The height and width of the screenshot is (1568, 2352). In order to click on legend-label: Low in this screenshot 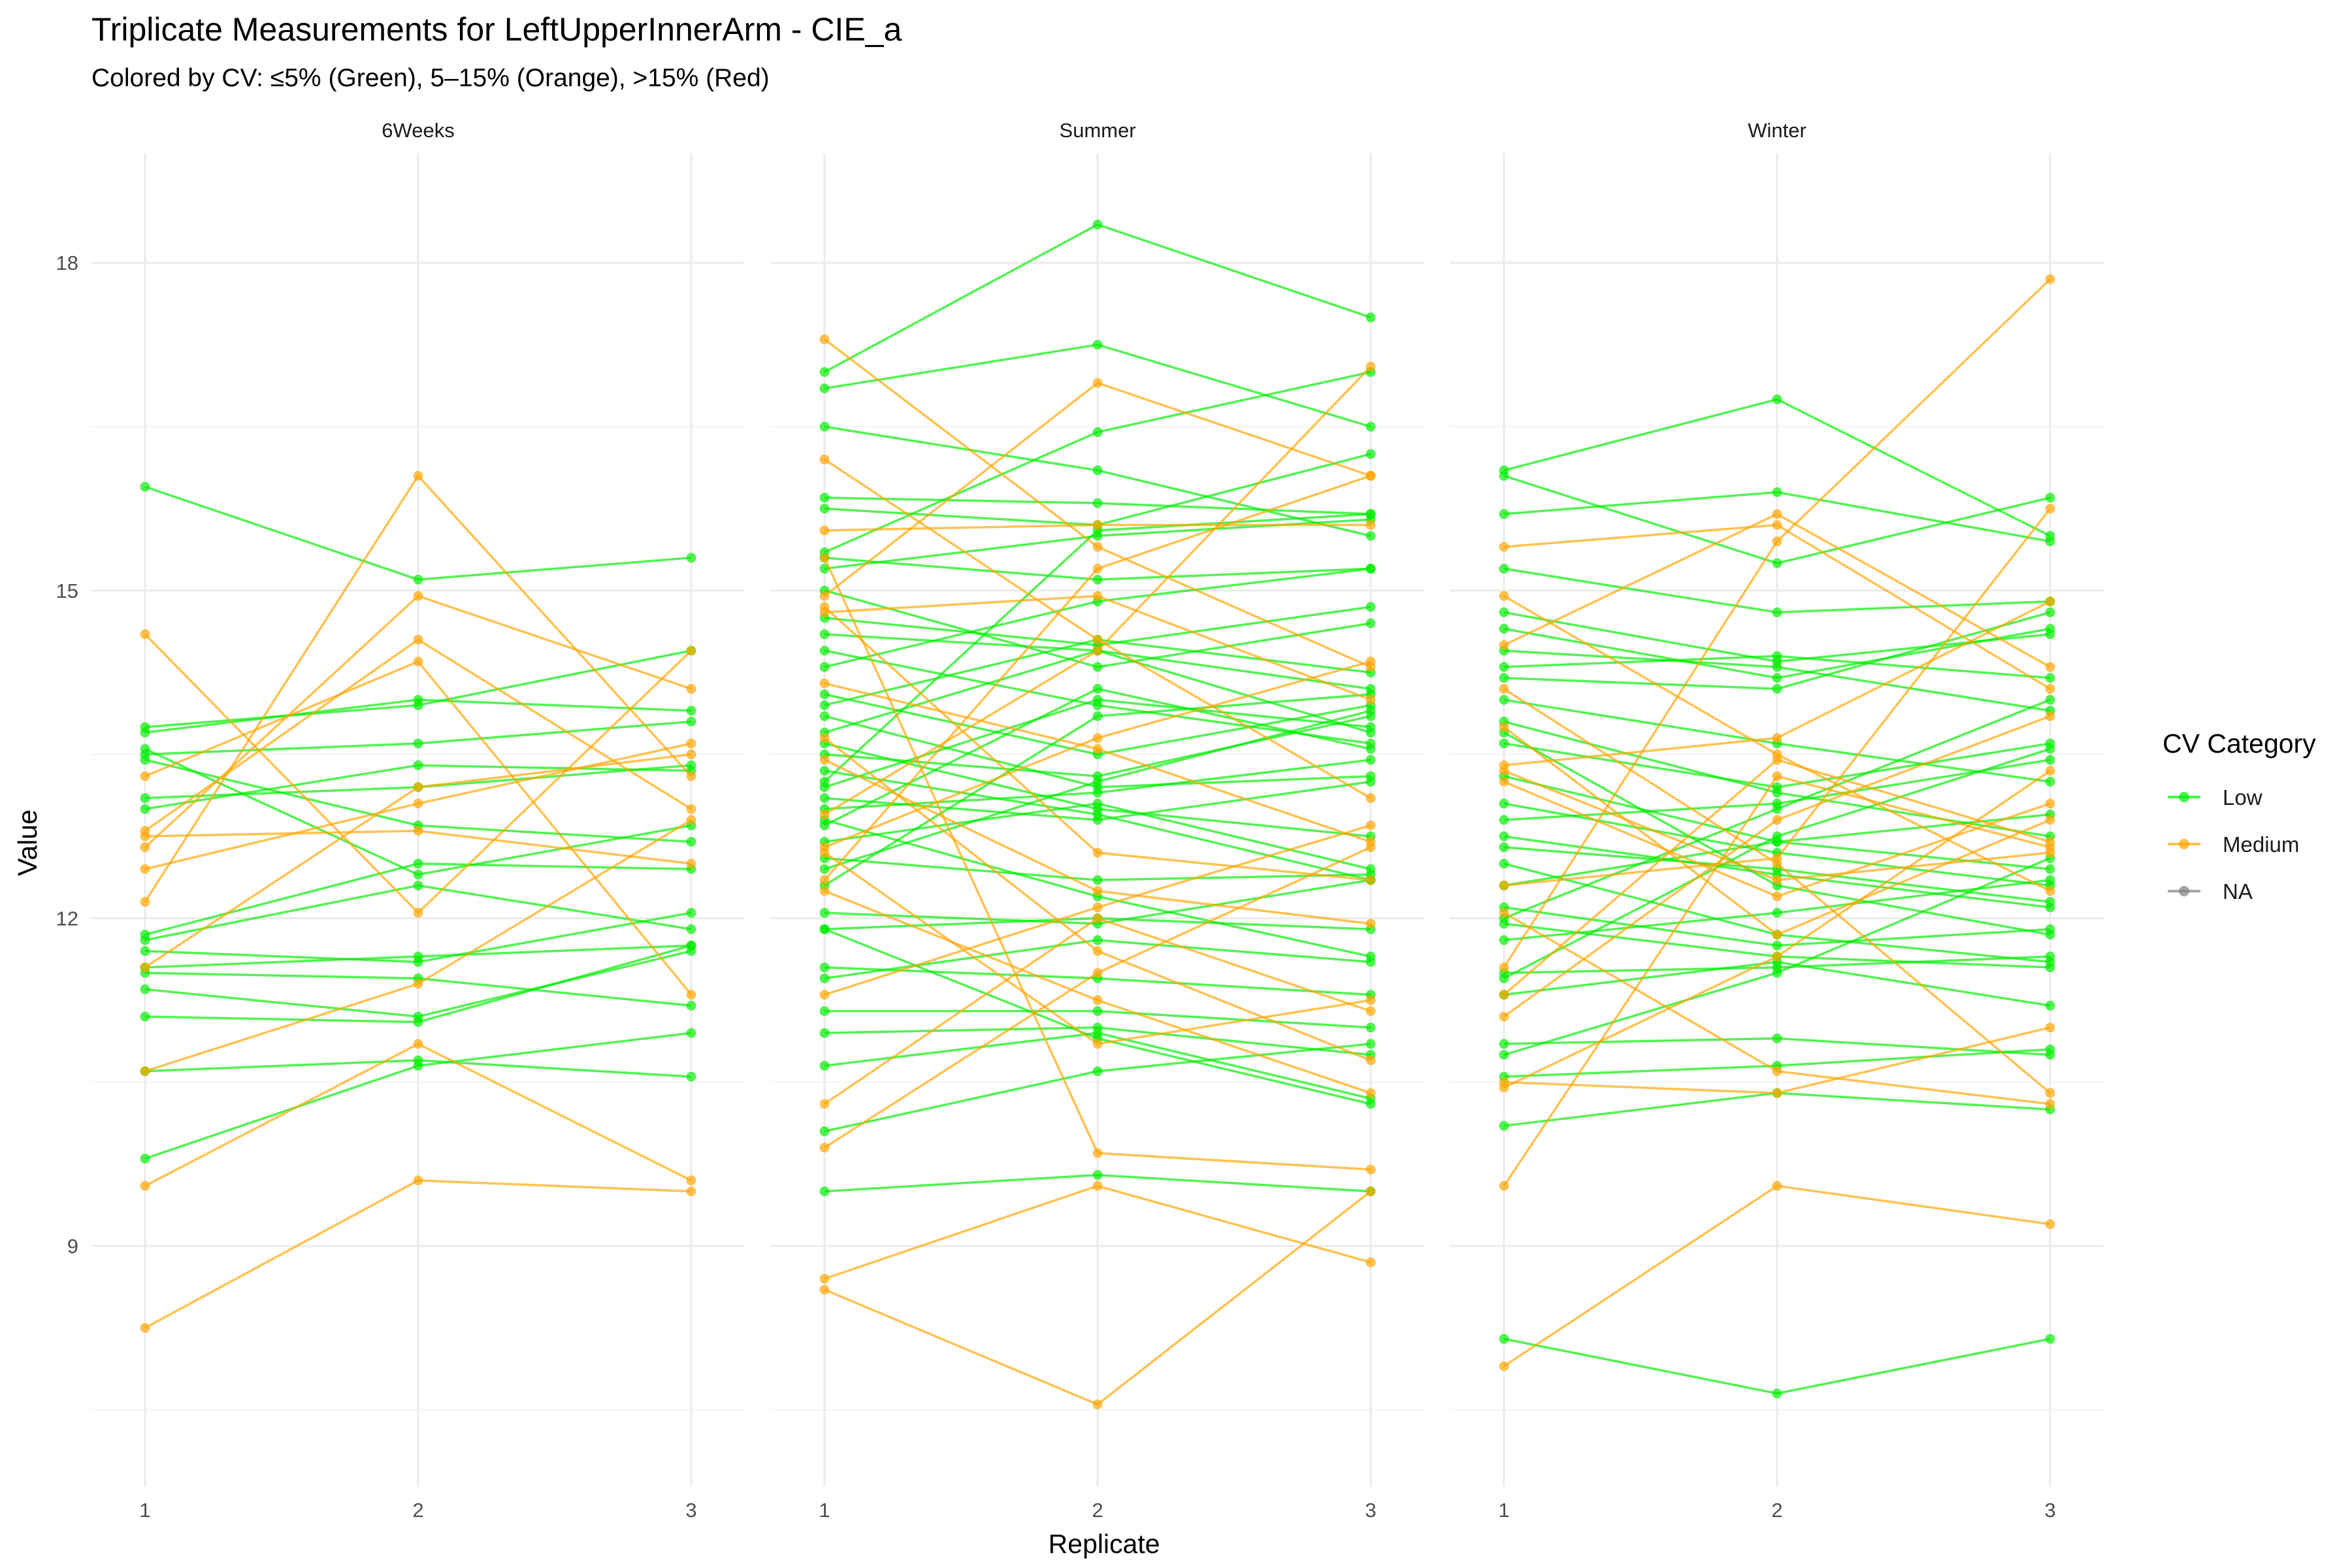, I will do `click(2242, 797)`.